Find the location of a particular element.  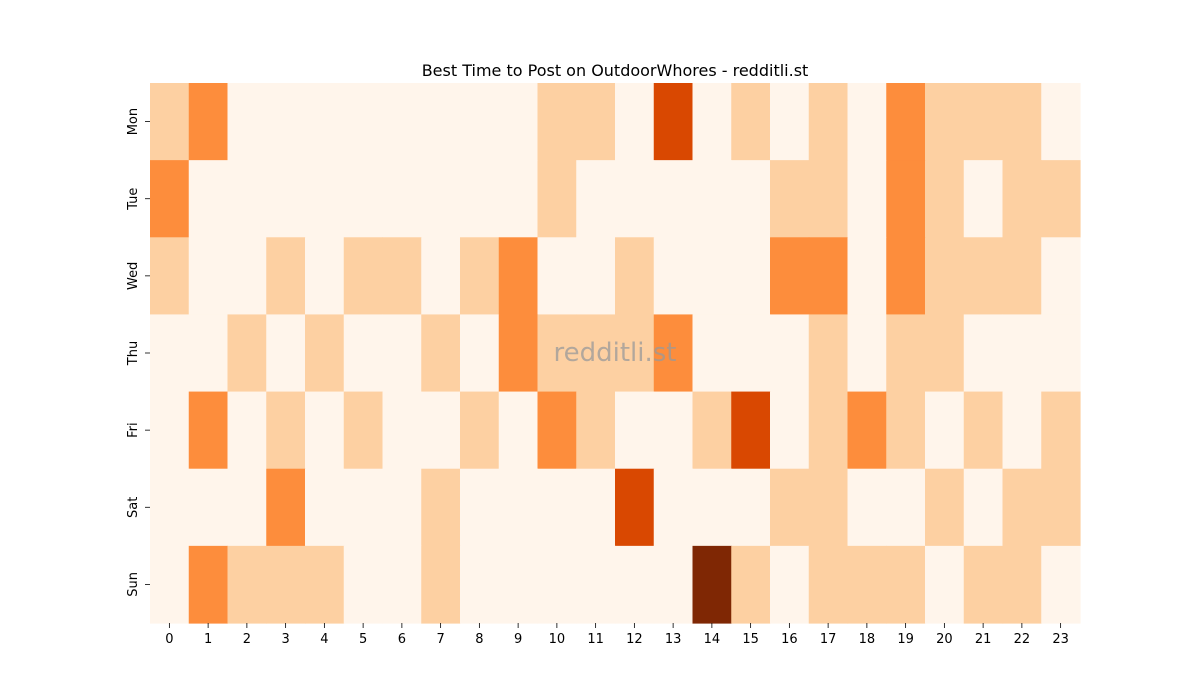

y-tick-label: Mon is located at coordinates (133, 121).